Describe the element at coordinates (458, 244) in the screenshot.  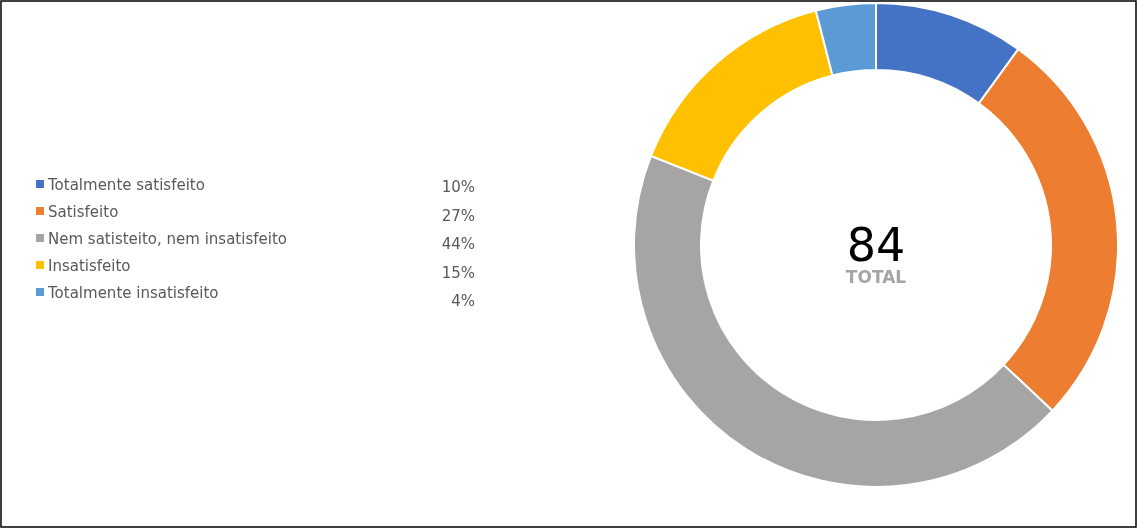
I see `data-label: 44%` at that location.